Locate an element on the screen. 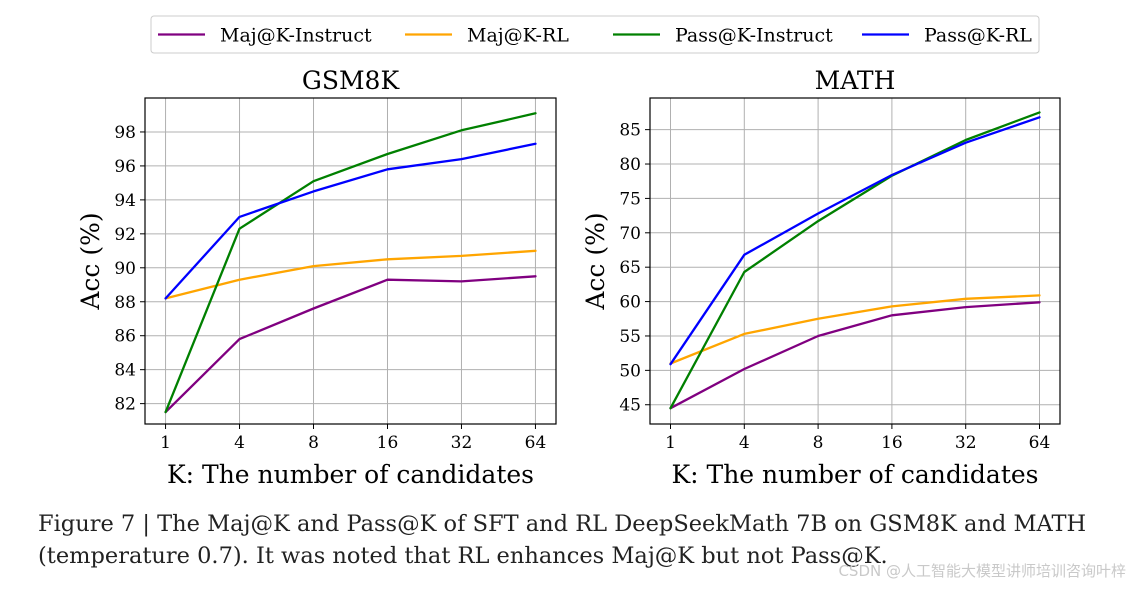 This screenshot has height=592, width=1134. y-tick-label: 45 is located at coordinates (630, 406).